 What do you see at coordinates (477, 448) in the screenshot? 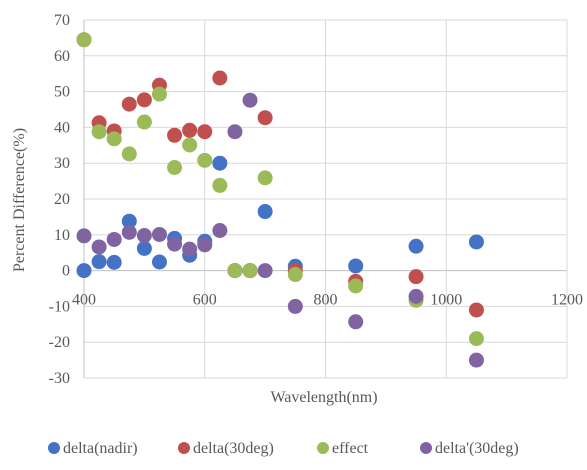
I see `legend-label: delta'(30deg)` at bounding box center [477, 448].